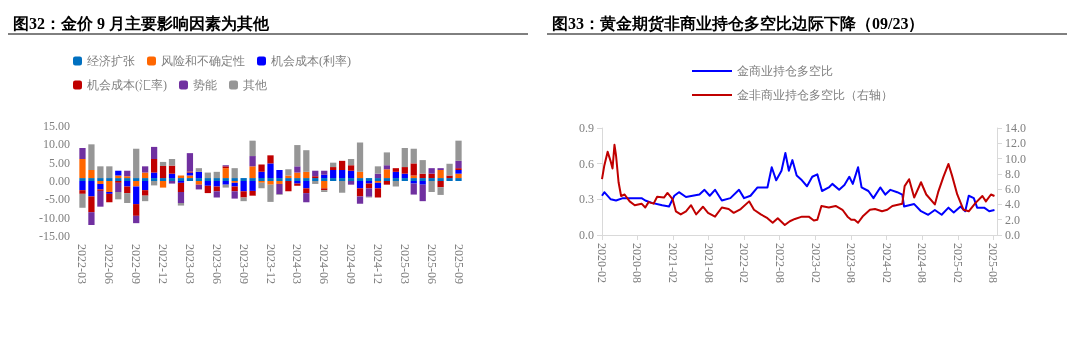 The width and height of the screenshot is (1080, 346). Describe the element at coordinates (458, 264) in the screenshot. I see `x-tick-label: 2025-09` at that location.